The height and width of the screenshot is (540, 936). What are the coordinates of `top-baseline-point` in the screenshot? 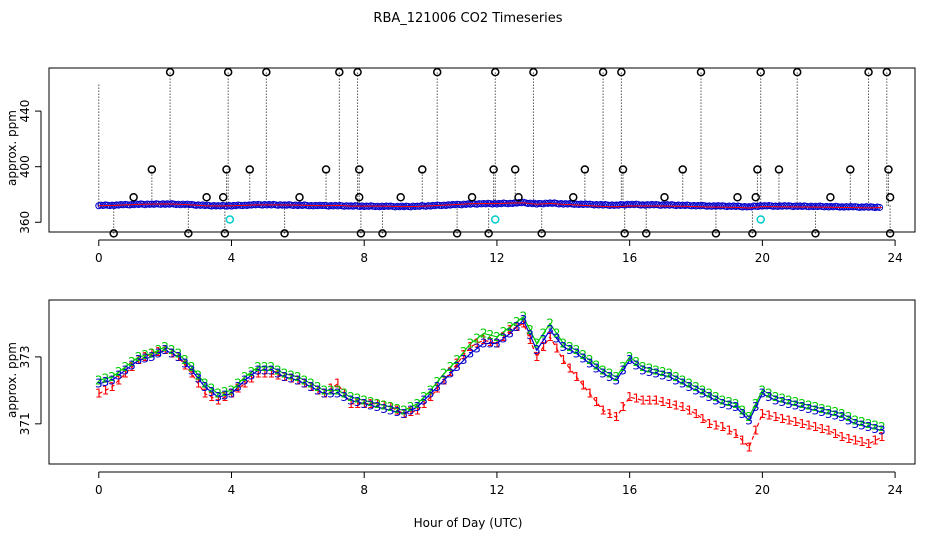 It's located at (621, 204).